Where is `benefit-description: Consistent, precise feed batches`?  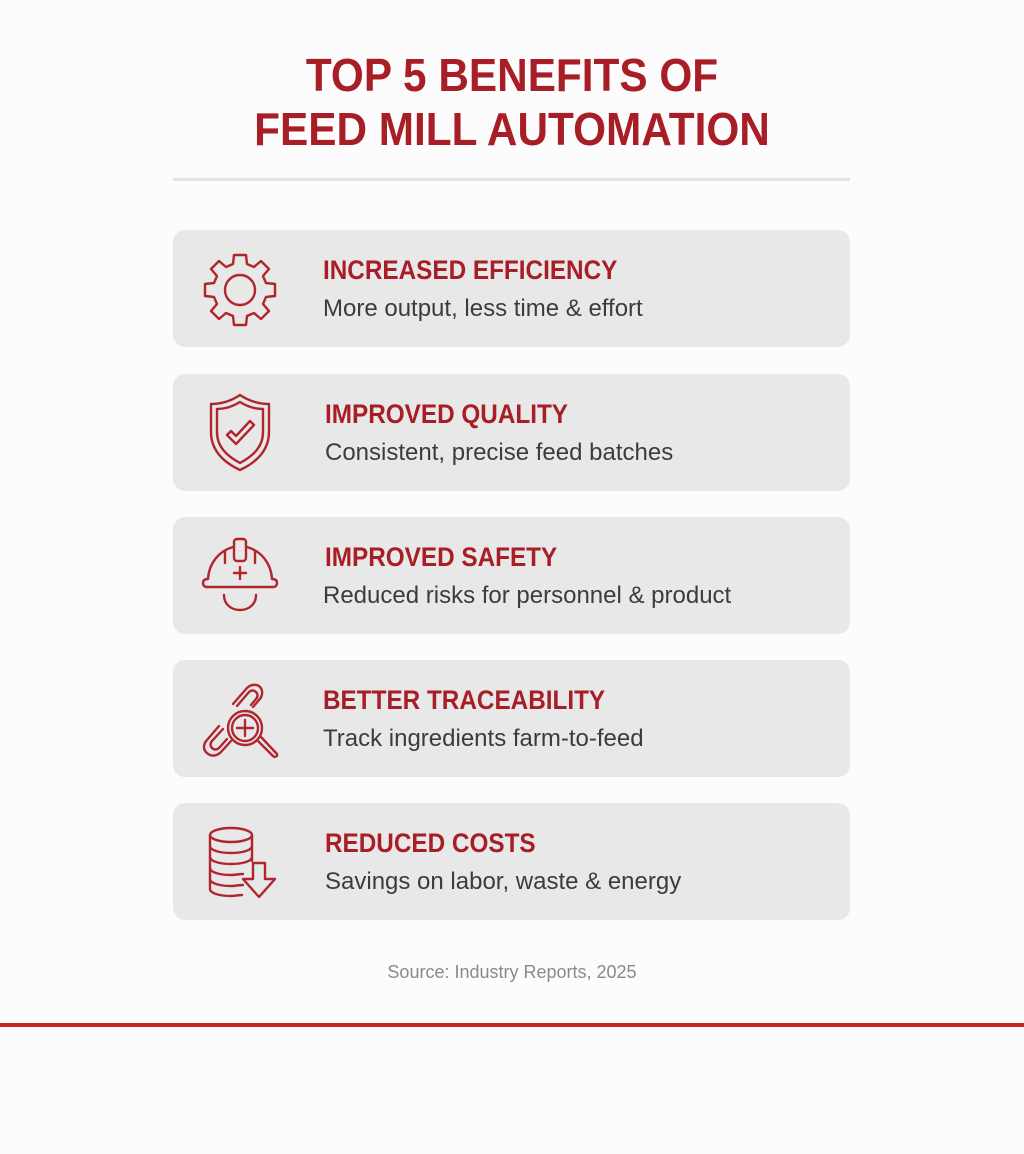
benefit-description: Consistent, precise feed batches is located at coordinates (499, 452).